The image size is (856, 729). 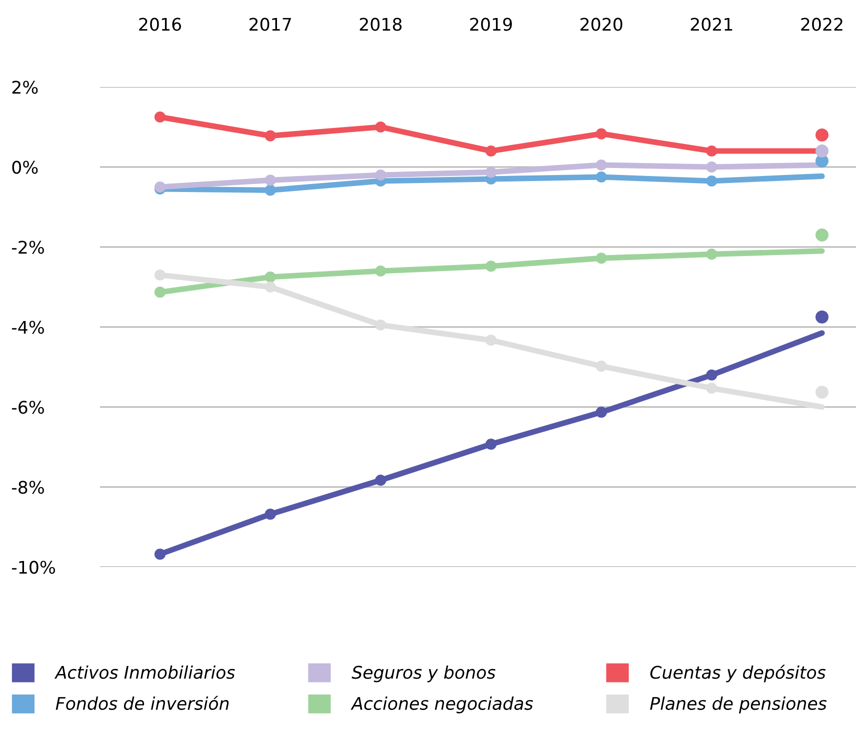 I want to click on y-tick-label: -10%, so click(x=34, y=567).